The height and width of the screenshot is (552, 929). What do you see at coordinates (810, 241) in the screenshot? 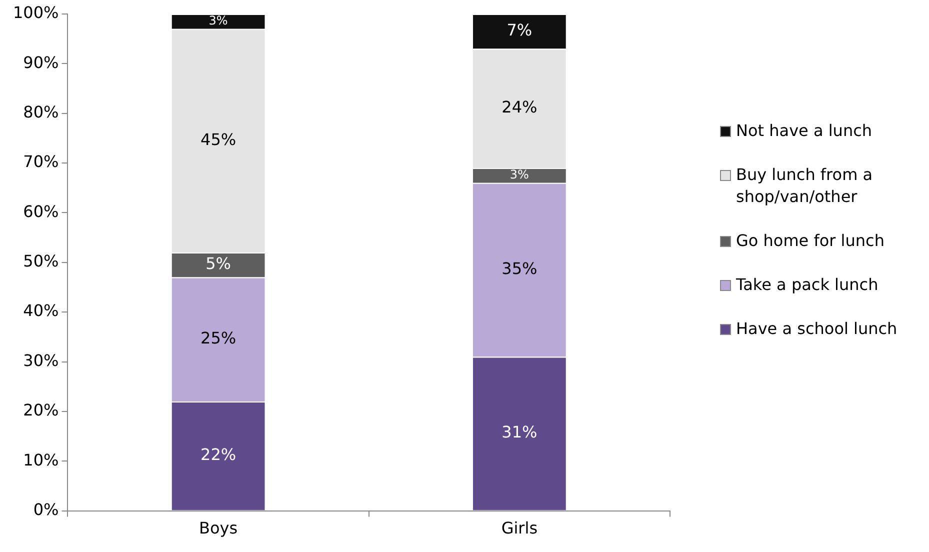
I see `legend-label: Go home for lunch` at bounding box center [810, 241].